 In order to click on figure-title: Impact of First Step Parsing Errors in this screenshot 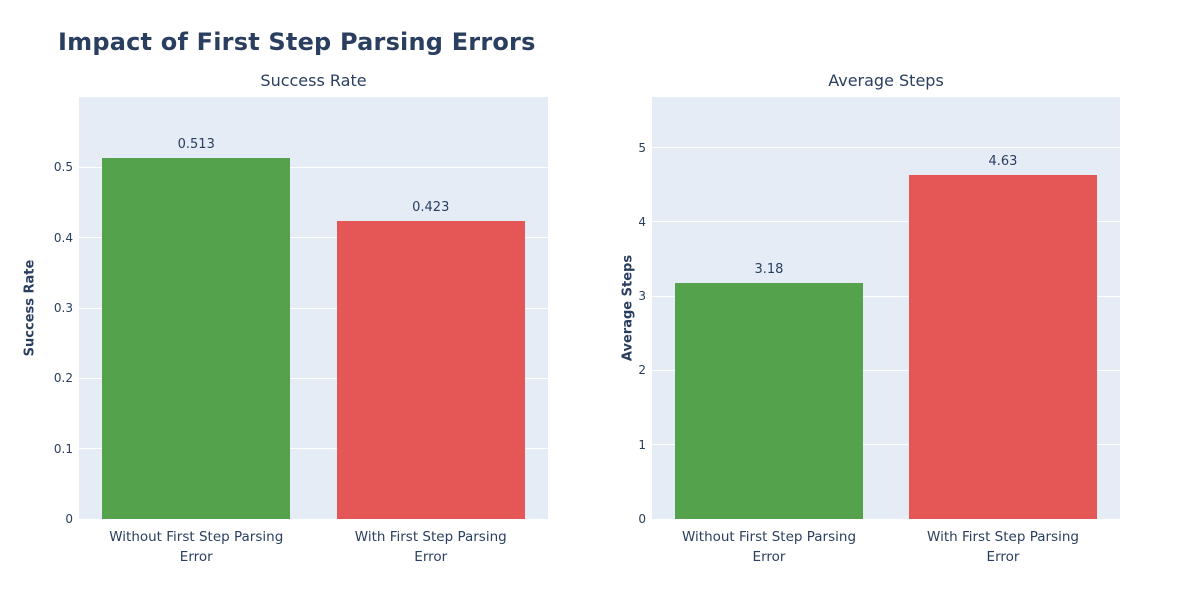, I will do `click(297, 42)`.